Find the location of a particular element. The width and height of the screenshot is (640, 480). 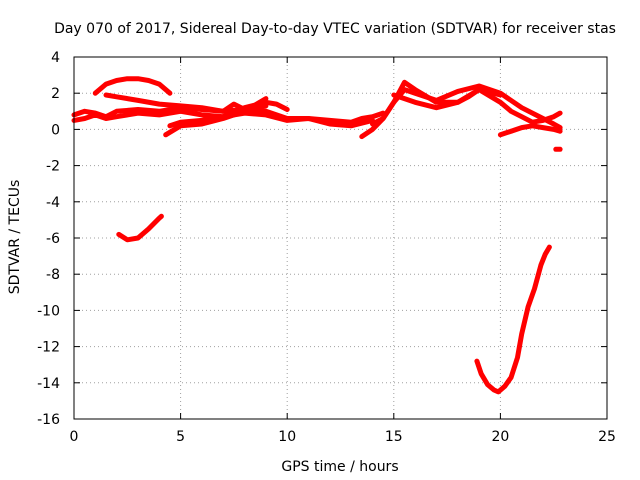

y-tick-label: -8 is located at coordinates (53, 275).